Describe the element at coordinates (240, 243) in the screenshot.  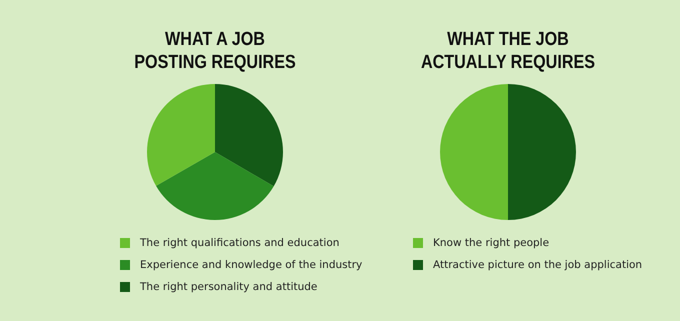
I see `legend-label: The right qualifications and education` at that location.